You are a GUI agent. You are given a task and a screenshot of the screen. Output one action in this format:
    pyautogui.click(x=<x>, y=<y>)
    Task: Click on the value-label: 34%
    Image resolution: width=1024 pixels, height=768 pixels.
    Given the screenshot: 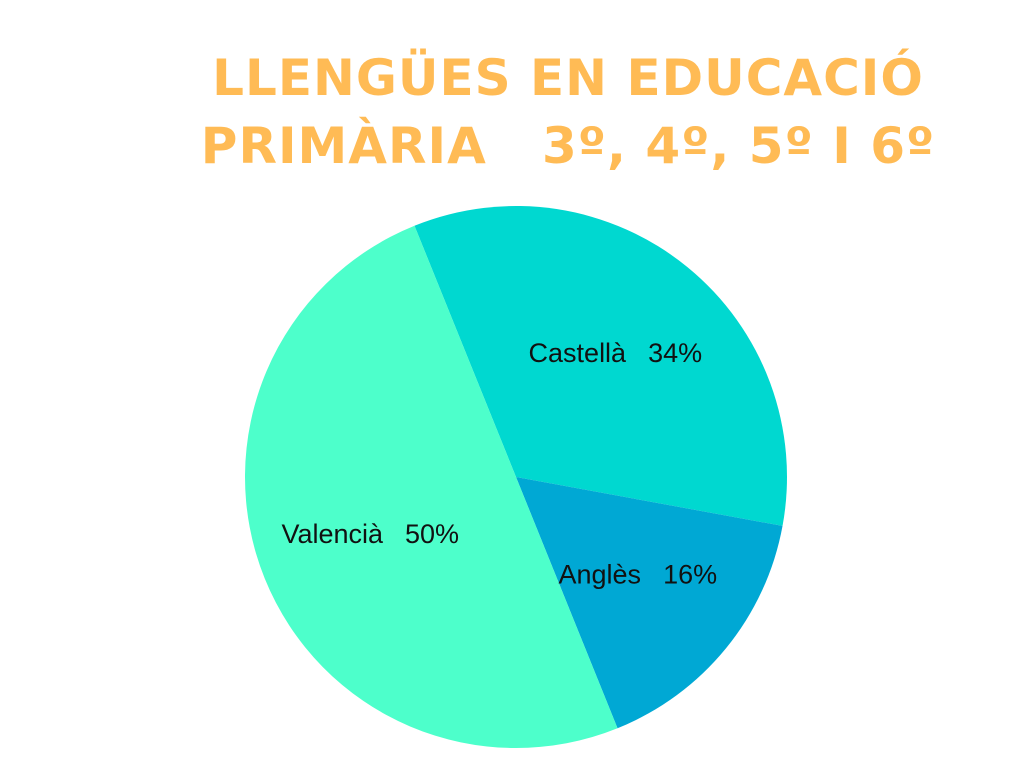 What is the action you would take?
    pyautogui.click(x=675, y=353)
    